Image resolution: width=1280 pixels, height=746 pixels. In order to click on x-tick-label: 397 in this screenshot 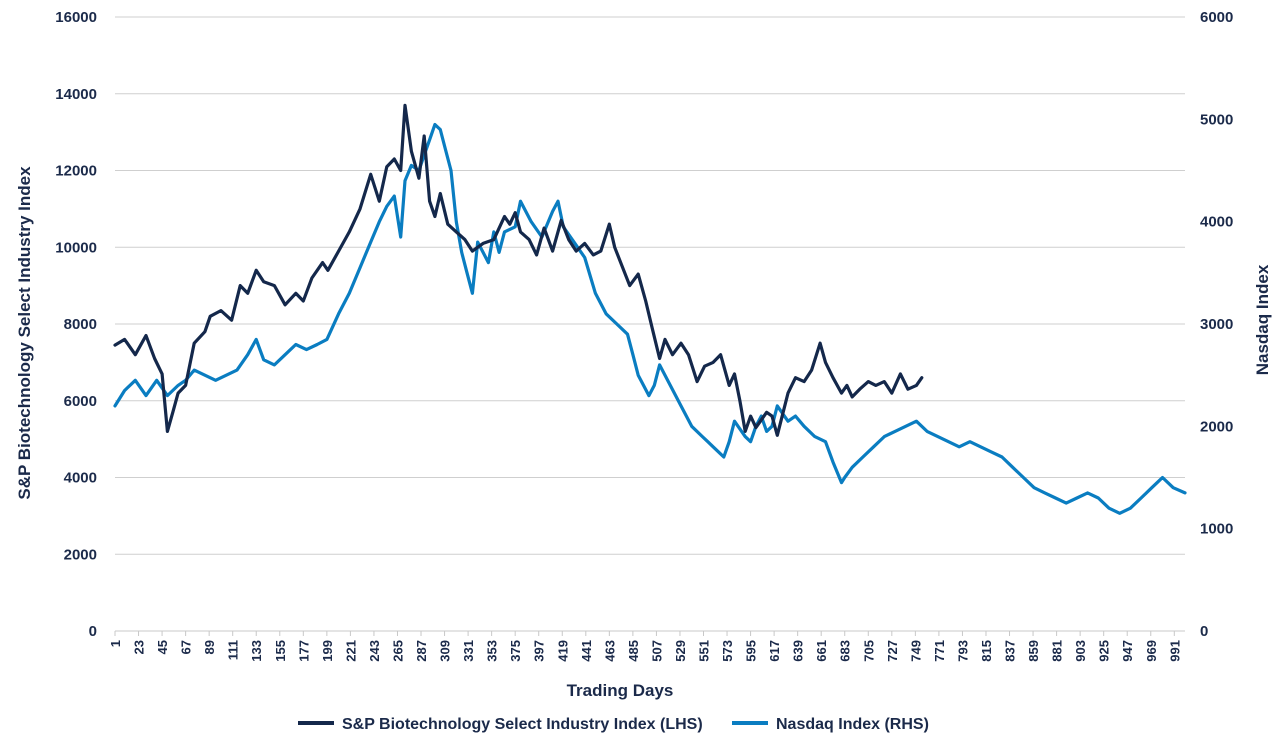, I will do `click(539, 651)`.